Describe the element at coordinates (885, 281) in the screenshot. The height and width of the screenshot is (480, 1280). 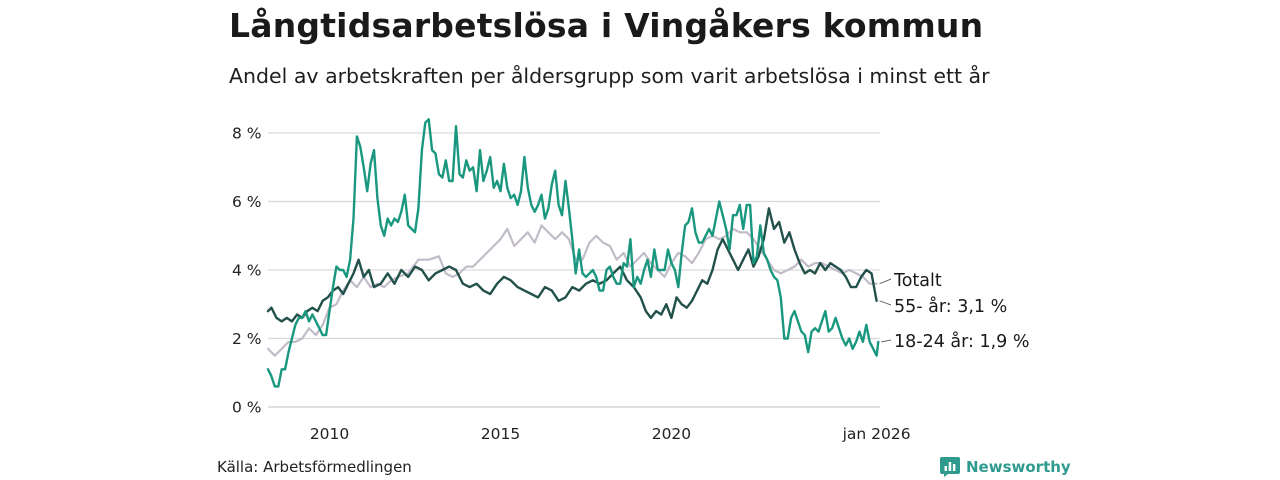
I see `end-label-connector-total` at that location.